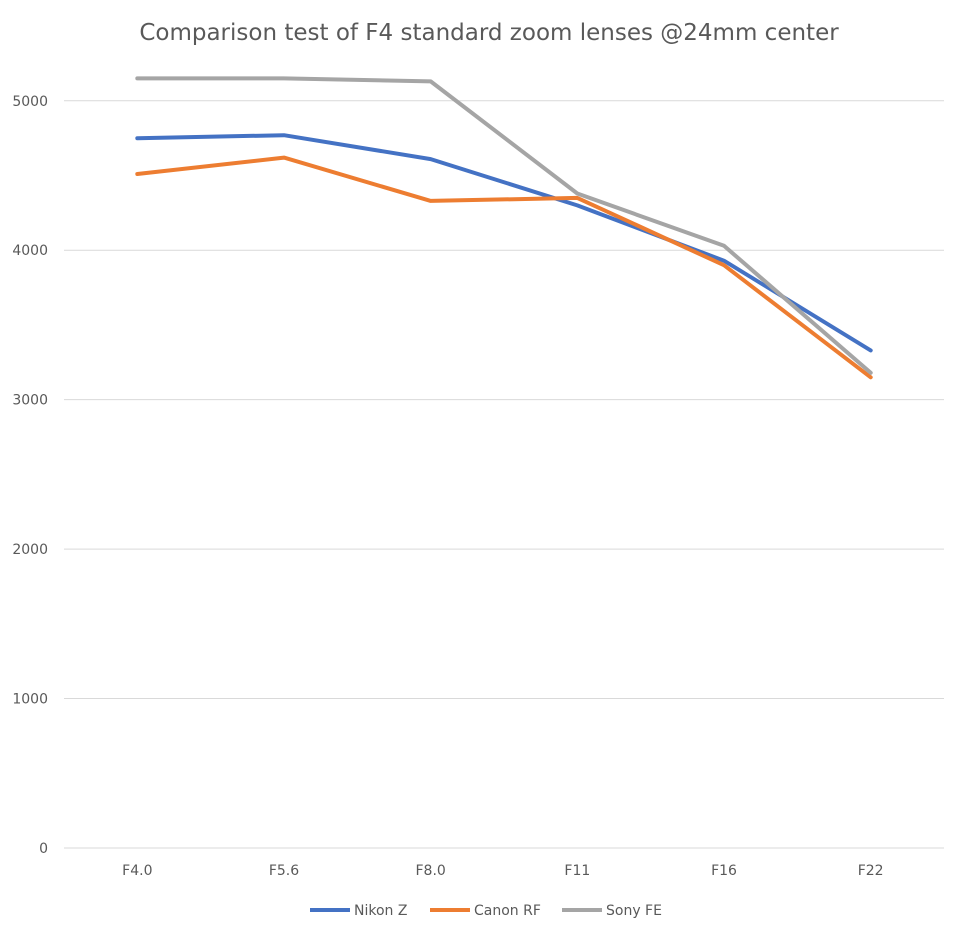 The image size is (961, 934). I want to click on legend-item-nikon-z: Nikon Z, so click(358, 911).